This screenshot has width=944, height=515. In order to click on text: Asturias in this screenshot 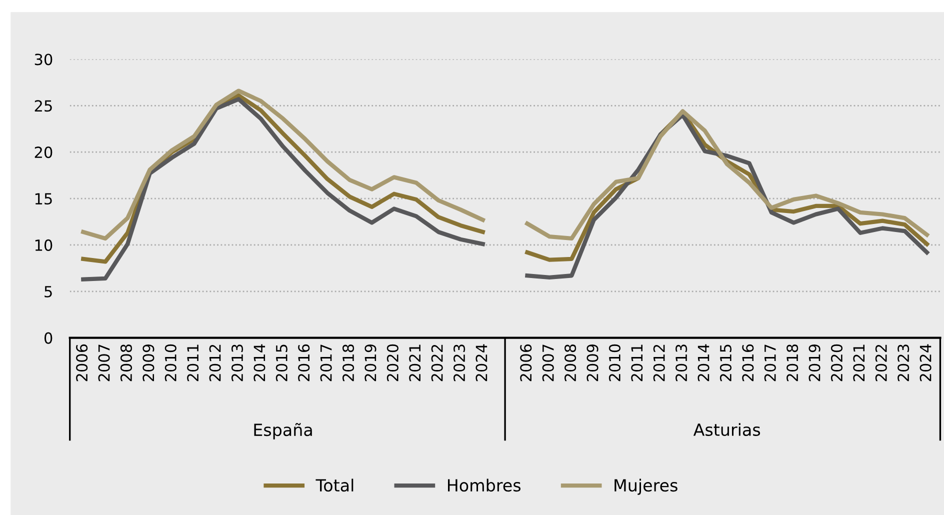, I will do `click(726, 429)`.